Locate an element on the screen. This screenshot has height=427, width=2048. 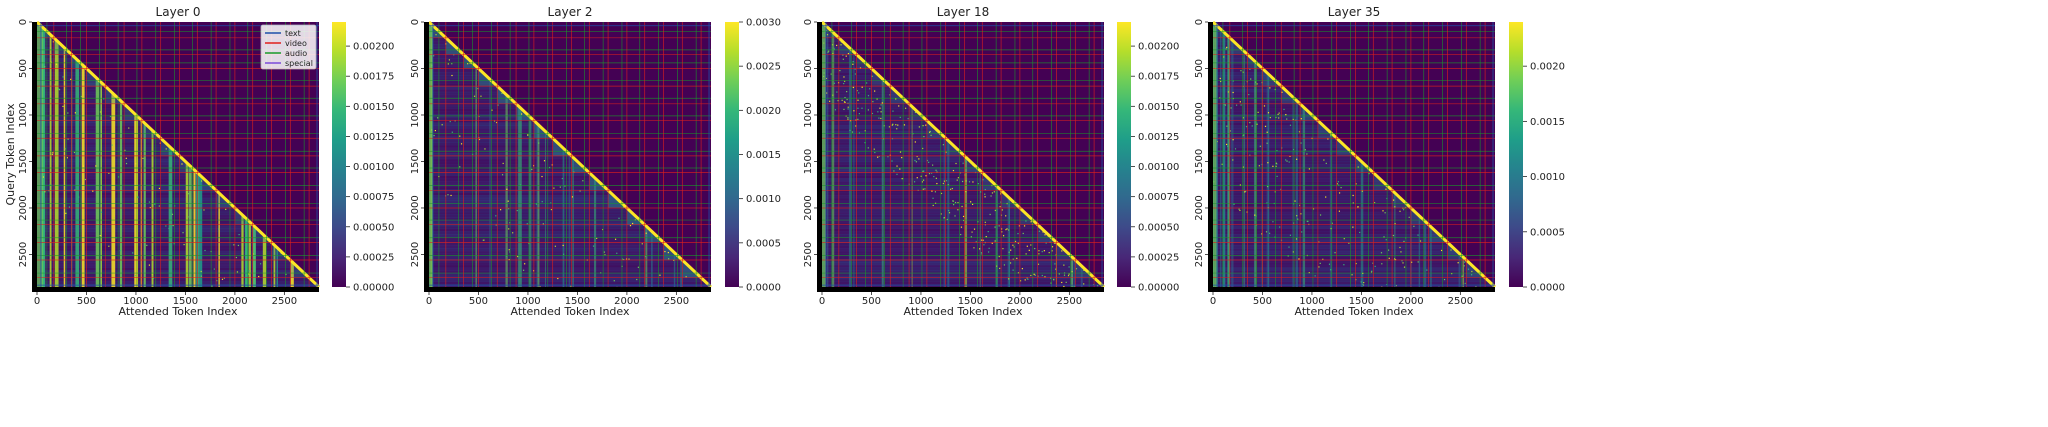
colorbar-tick-label: 0.00100 is located at coordinates (373, 167).